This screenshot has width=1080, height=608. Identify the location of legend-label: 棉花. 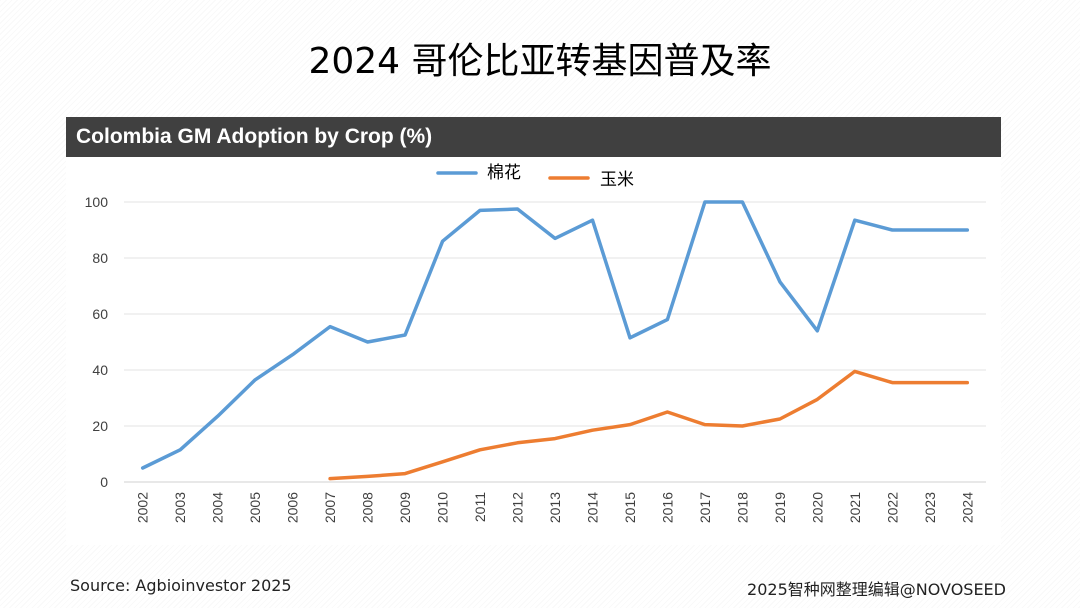
(504, 173).